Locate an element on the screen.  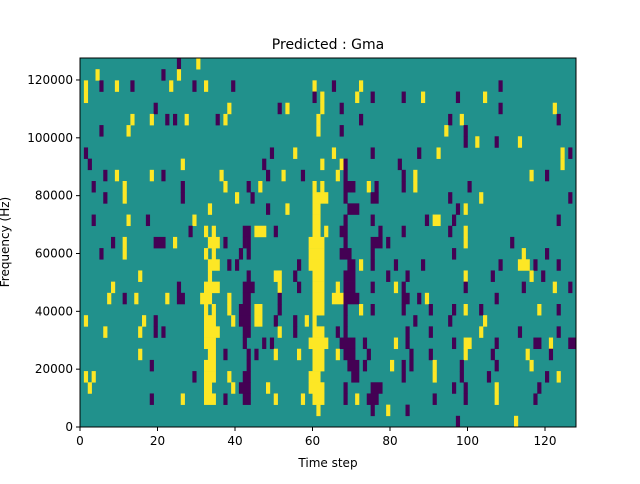
y-tick-label: 120000 is located at coordinates (50, 80).